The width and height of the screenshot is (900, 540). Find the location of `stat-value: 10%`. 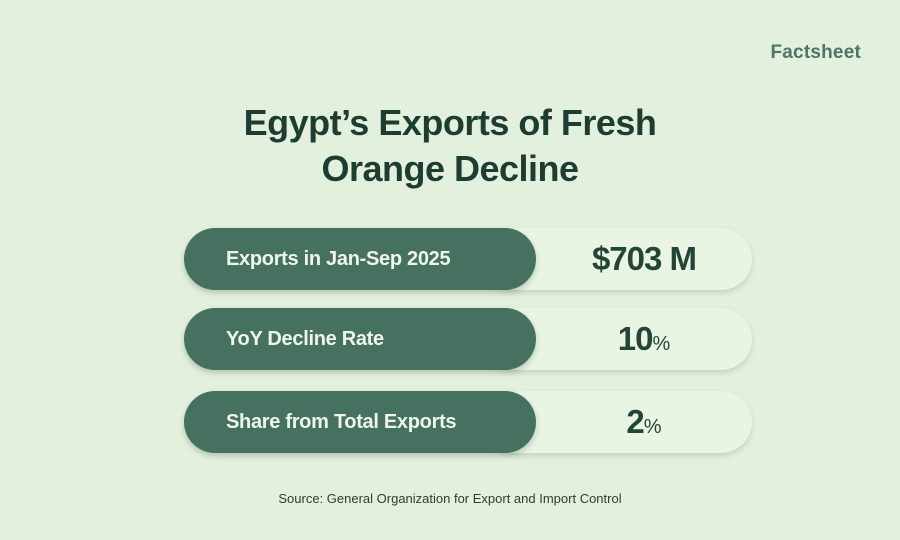

stat-value: 10% is located at coordinates (644, 341).